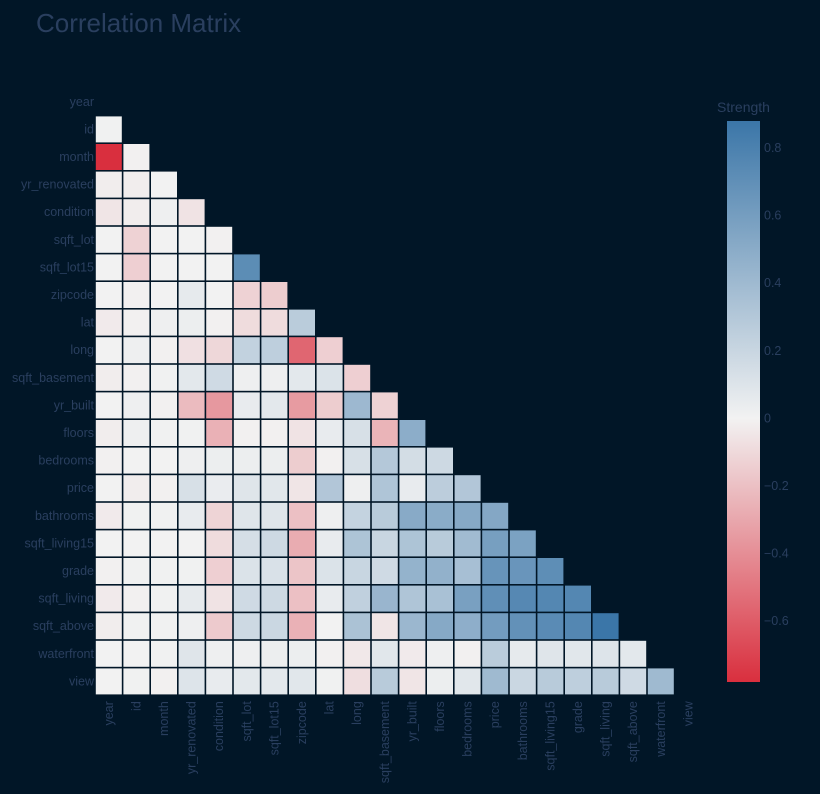 The width and height of the screenshot is (820, 794). What do you see at coordinates (246, 433) in the screenshot?
I see `heatmap-cell-floors-sqft_lot` at bounding box center [246, 433].